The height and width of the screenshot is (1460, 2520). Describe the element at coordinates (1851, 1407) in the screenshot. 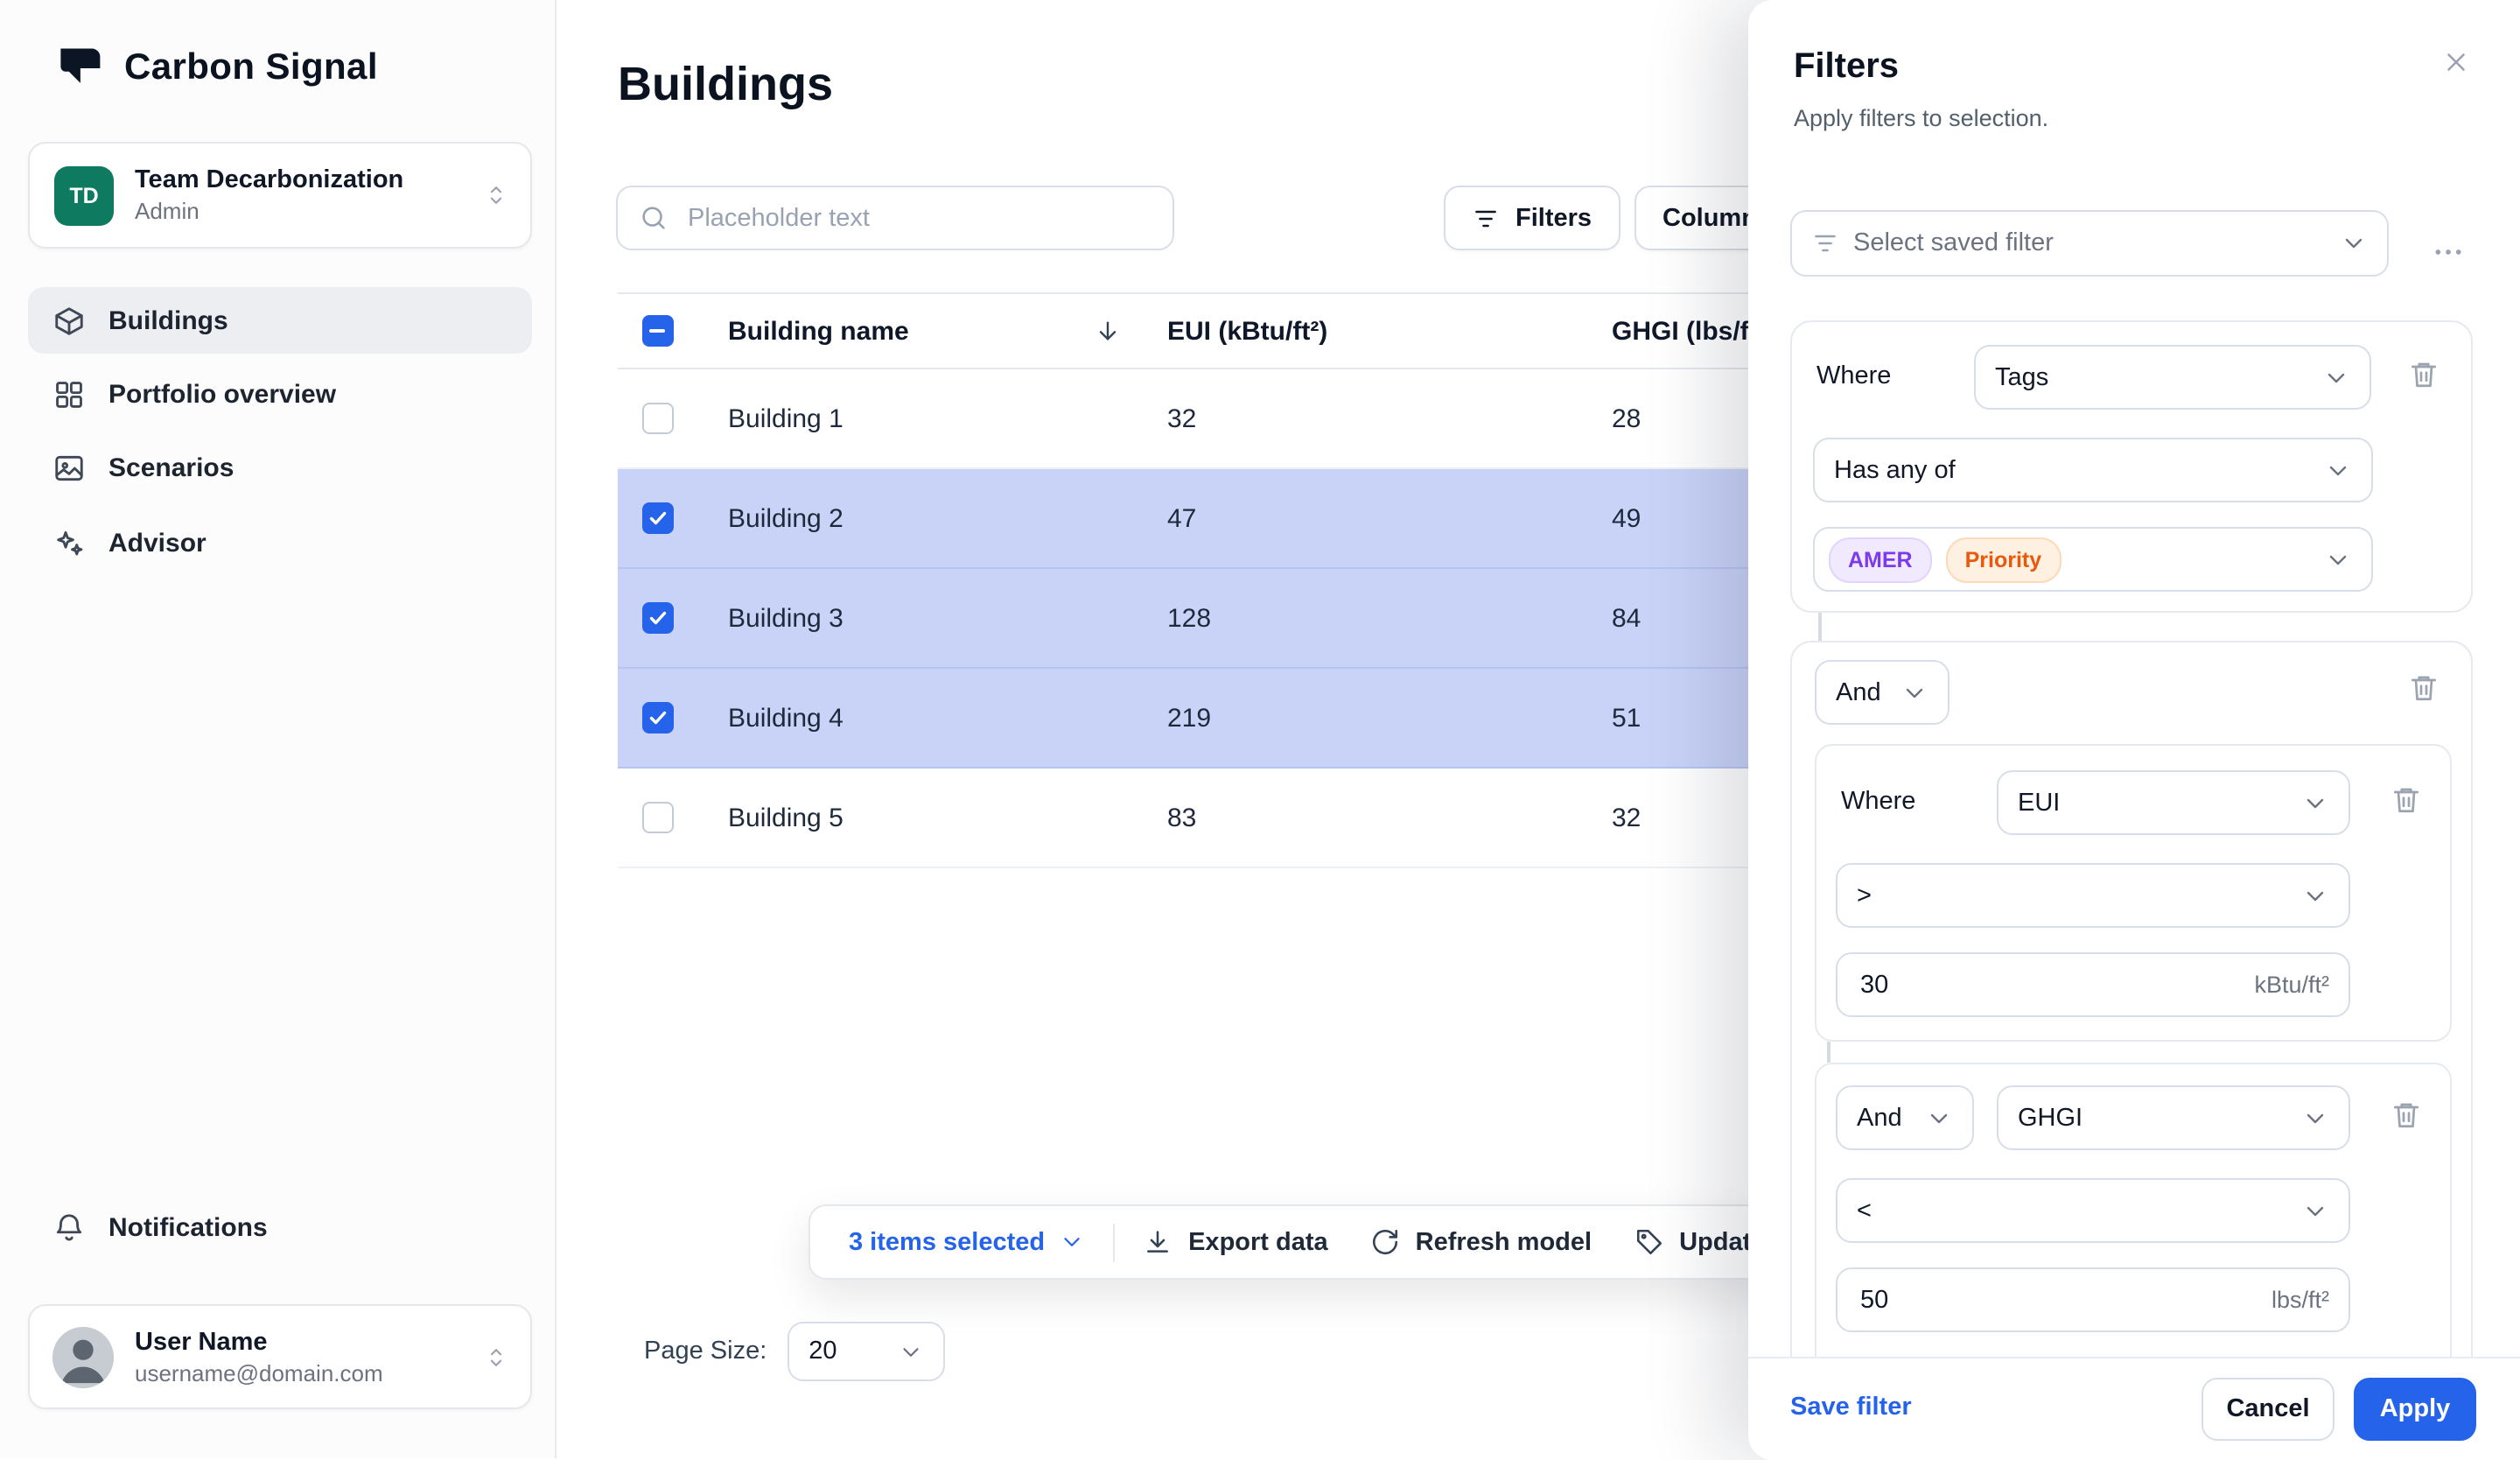

I see `save-filter-link: Save filter` at that location.